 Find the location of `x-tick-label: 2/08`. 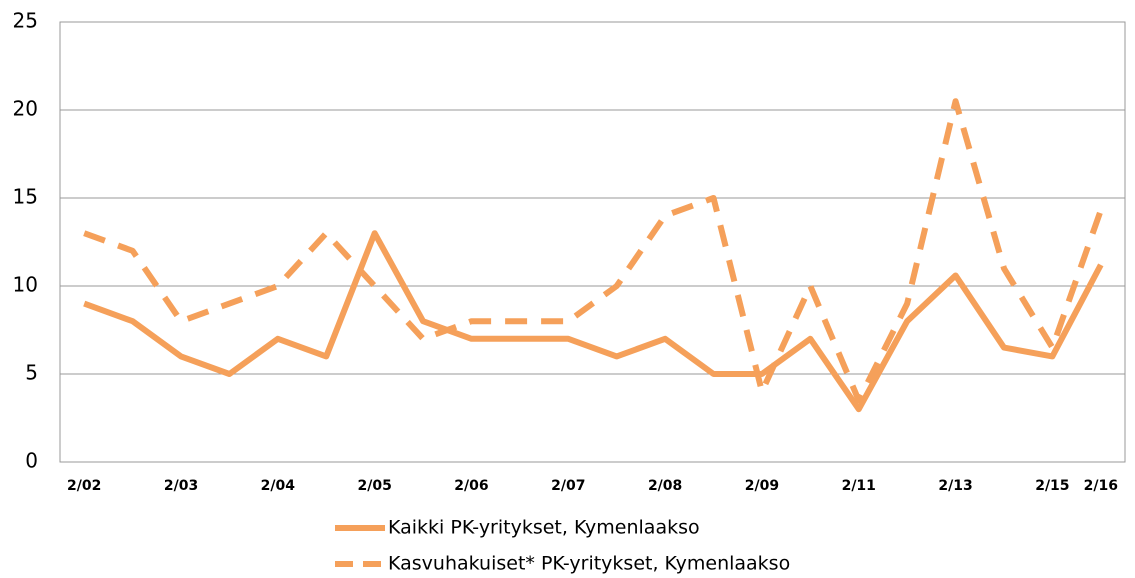

x-tick-label: 2/08 is located at coordinates (665, 486).